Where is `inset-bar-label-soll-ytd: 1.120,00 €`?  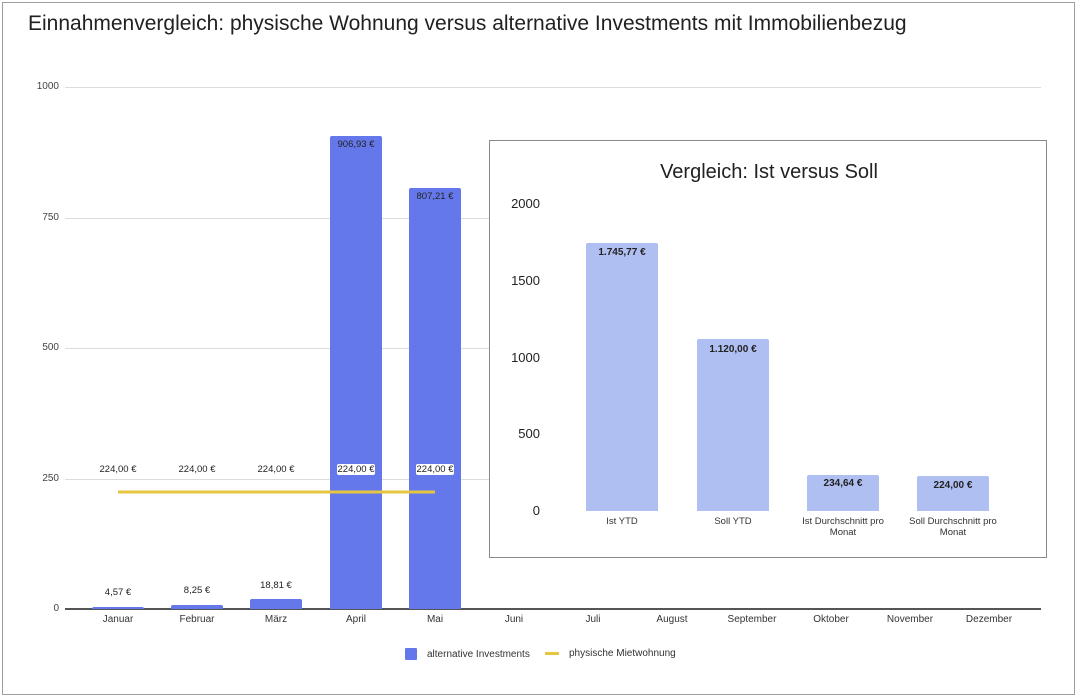
inset-bar-label-soll-ytd: 1.120,00 € is located at coordinates (733, 349).